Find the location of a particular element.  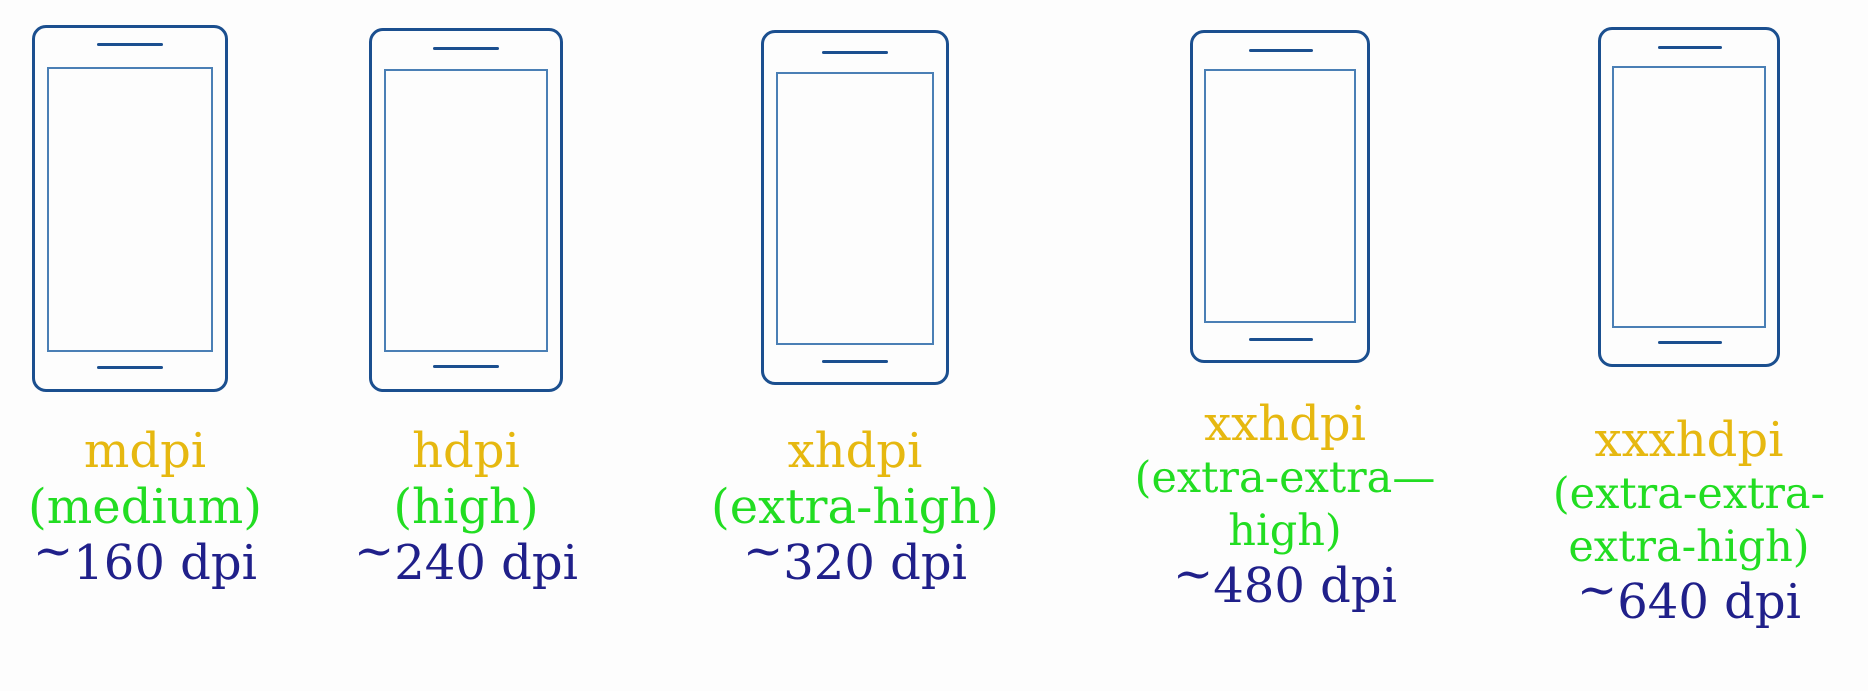

density-description: (medium) is located at coordinates (145, 507).